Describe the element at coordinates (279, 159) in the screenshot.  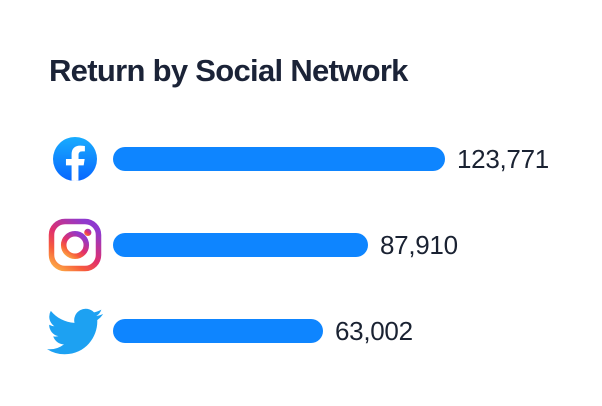
I see `facebook-bar` at that location.